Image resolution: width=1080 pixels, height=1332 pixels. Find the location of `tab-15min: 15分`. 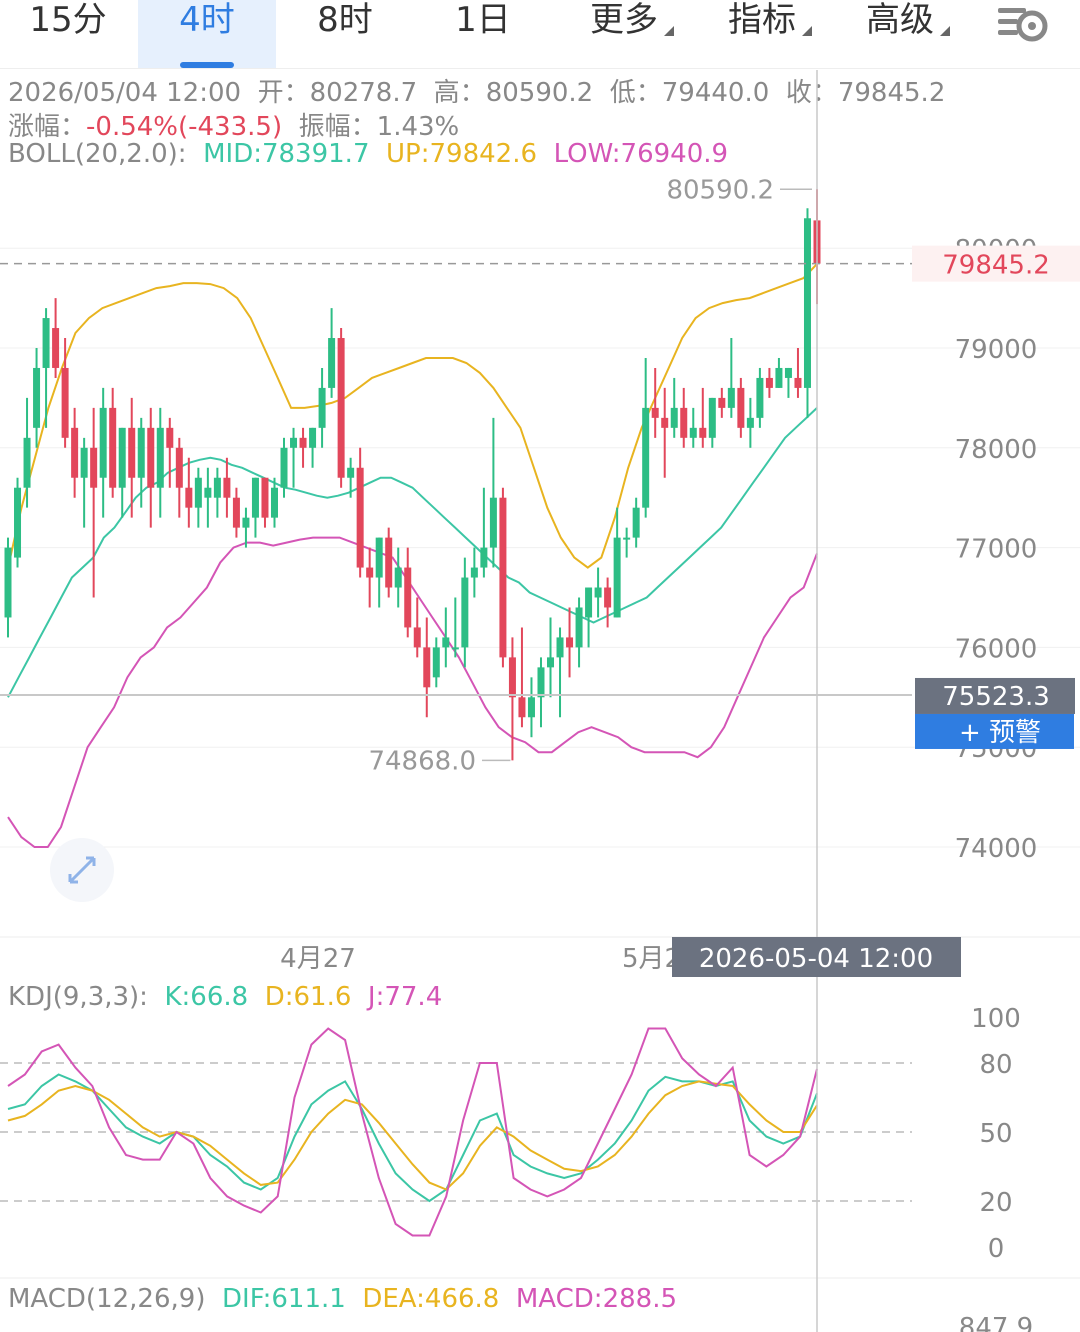

tab-15min: 15分 is located at coordinates (68, 34).